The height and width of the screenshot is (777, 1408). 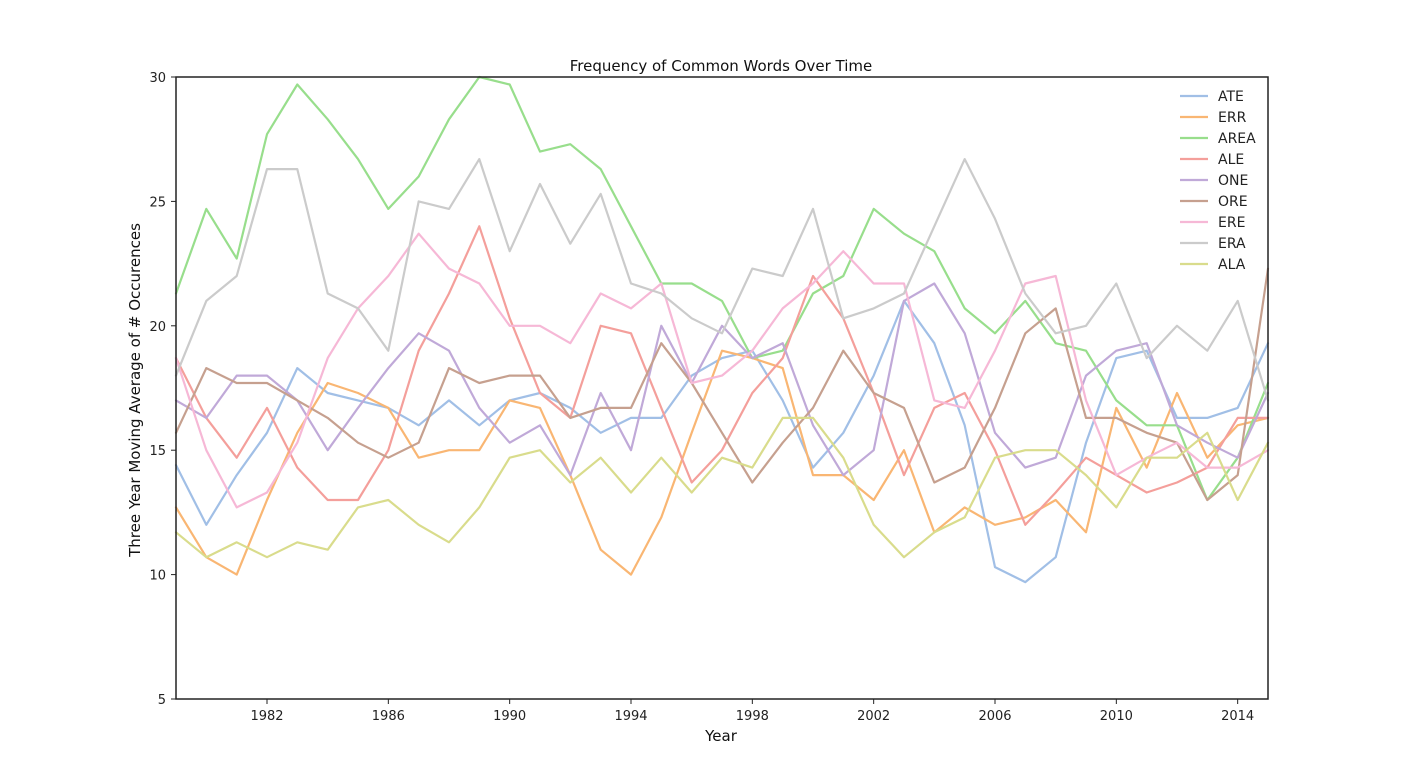 What do you see at coordinates (1116, 716) in the screenshot?
I see `x-tick-label: 2010` at bounding box center [1116, 716].